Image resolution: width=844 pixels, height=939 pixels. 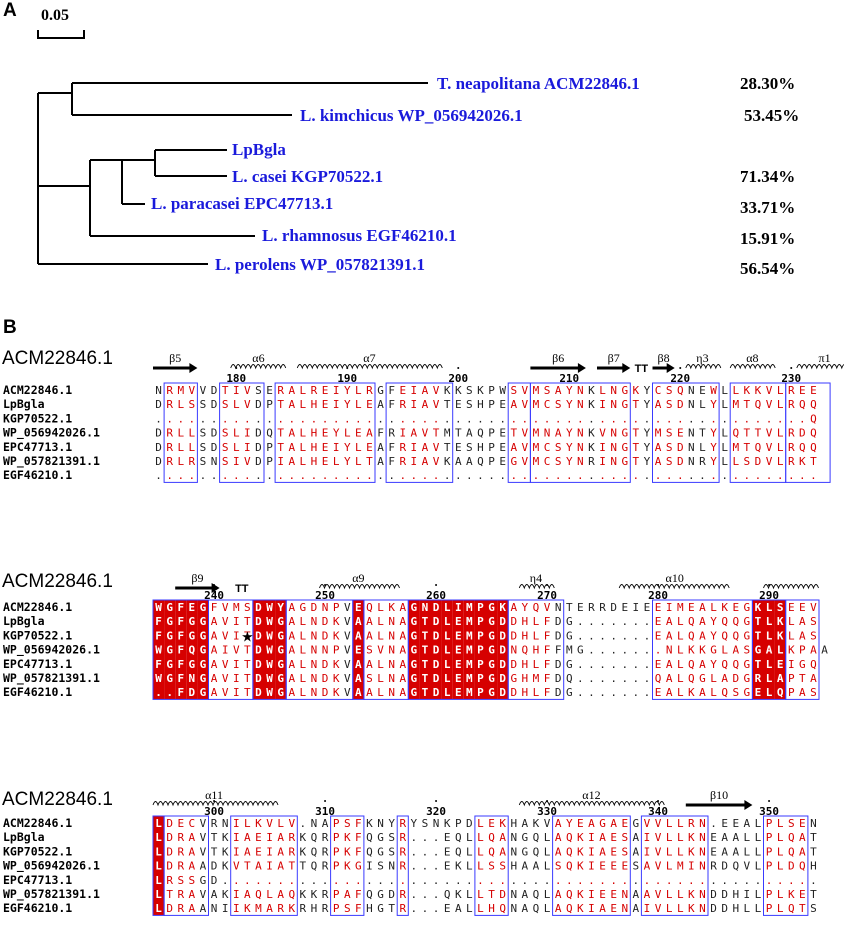 I want to click on residue: G, so click(x=624, y=390).